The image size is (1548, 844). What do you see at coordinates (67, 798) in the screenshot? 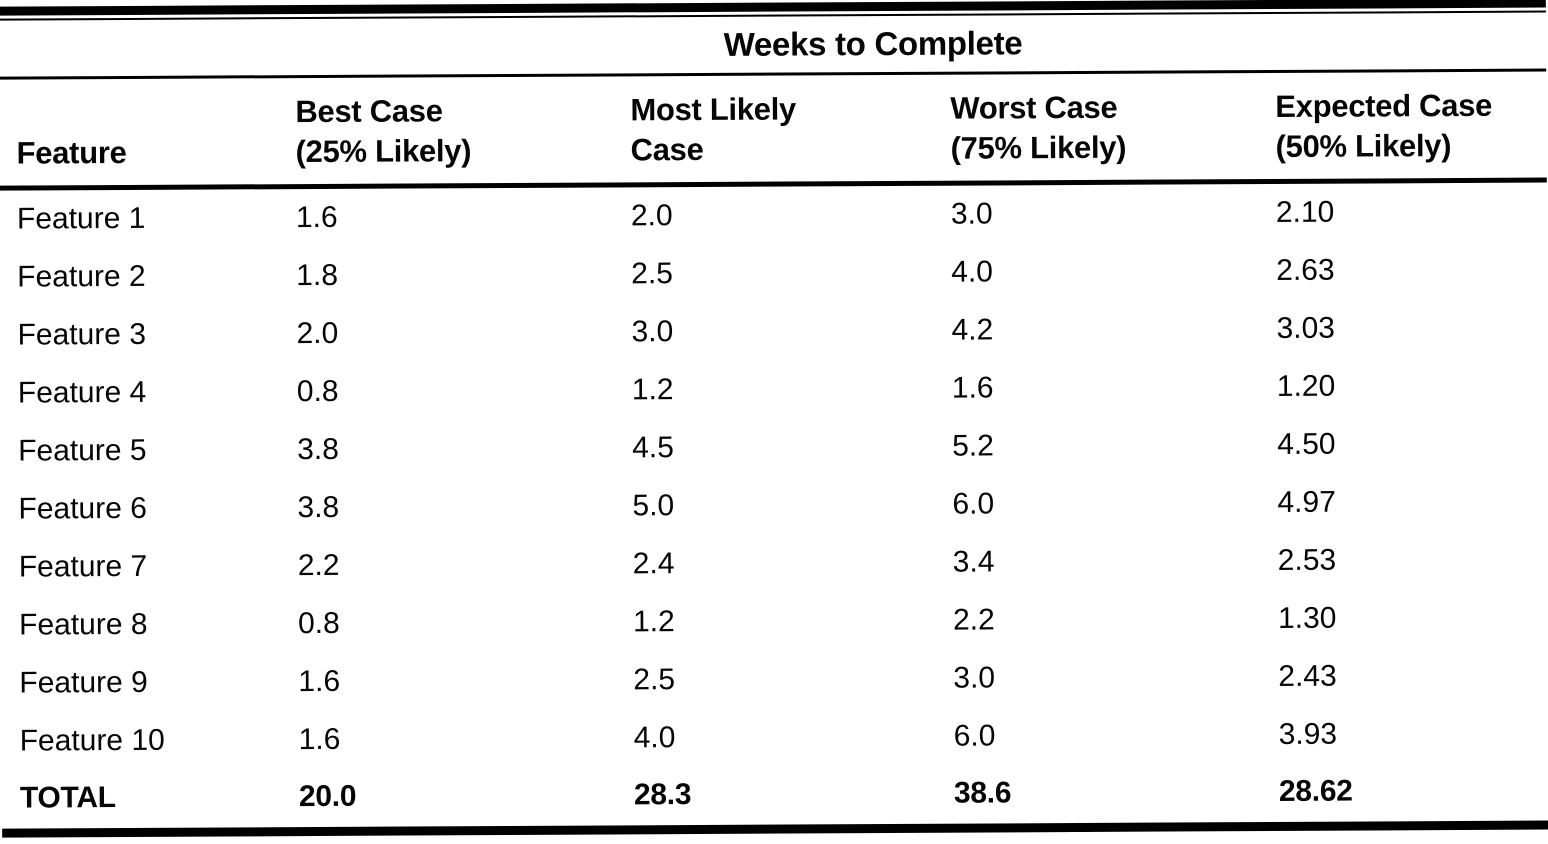
I see `total-label: TOTAL` at bounding box center [67, 798].